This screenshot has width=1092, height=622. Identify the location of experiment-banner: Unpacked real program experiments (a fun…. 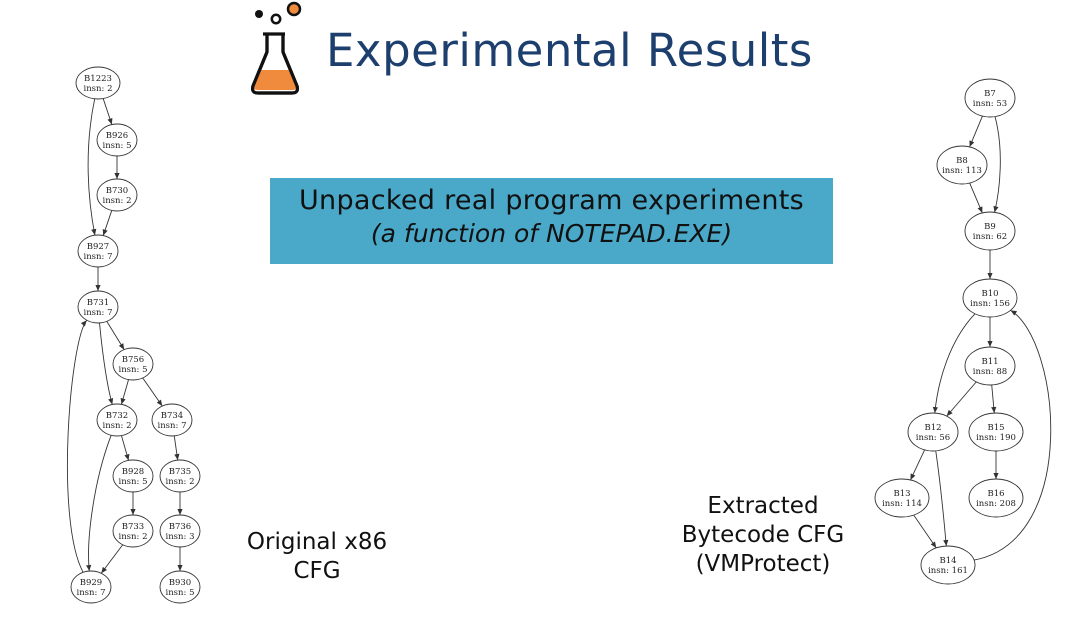
(551, 221).